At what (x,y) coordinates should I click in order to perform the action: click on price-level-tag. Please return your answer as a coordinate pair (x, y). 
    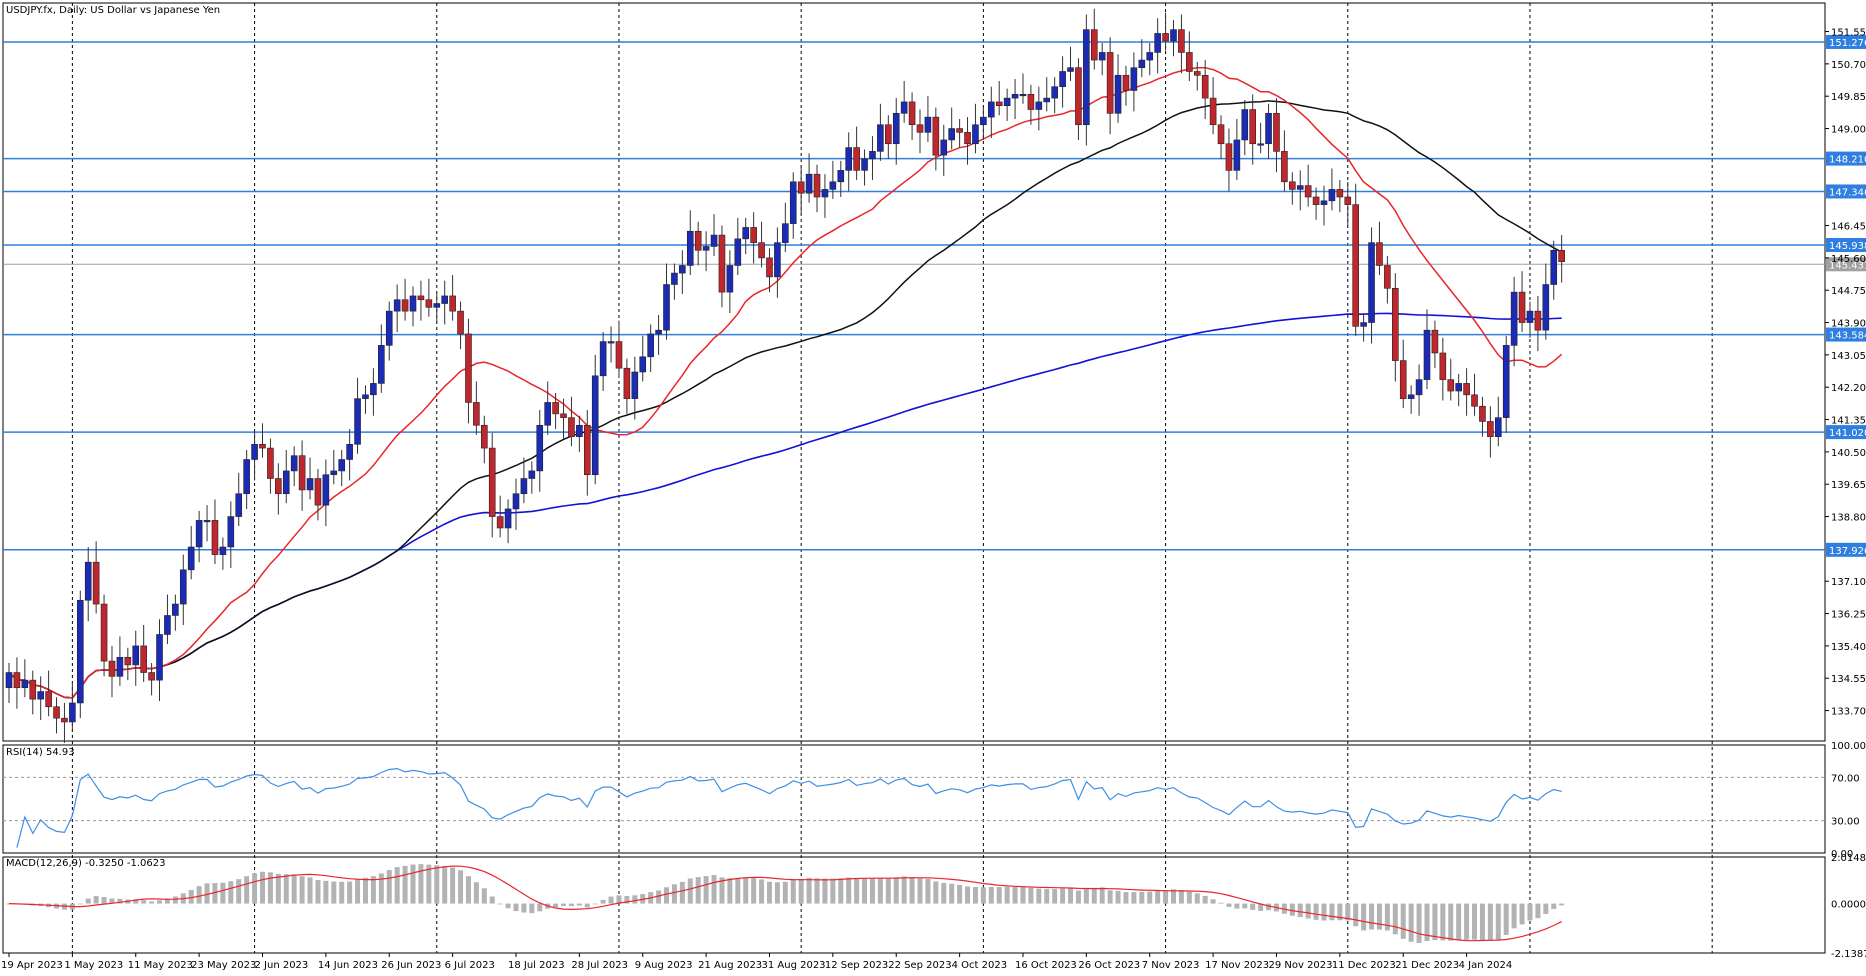
    Looking at the image, I should click on (1846, 191).